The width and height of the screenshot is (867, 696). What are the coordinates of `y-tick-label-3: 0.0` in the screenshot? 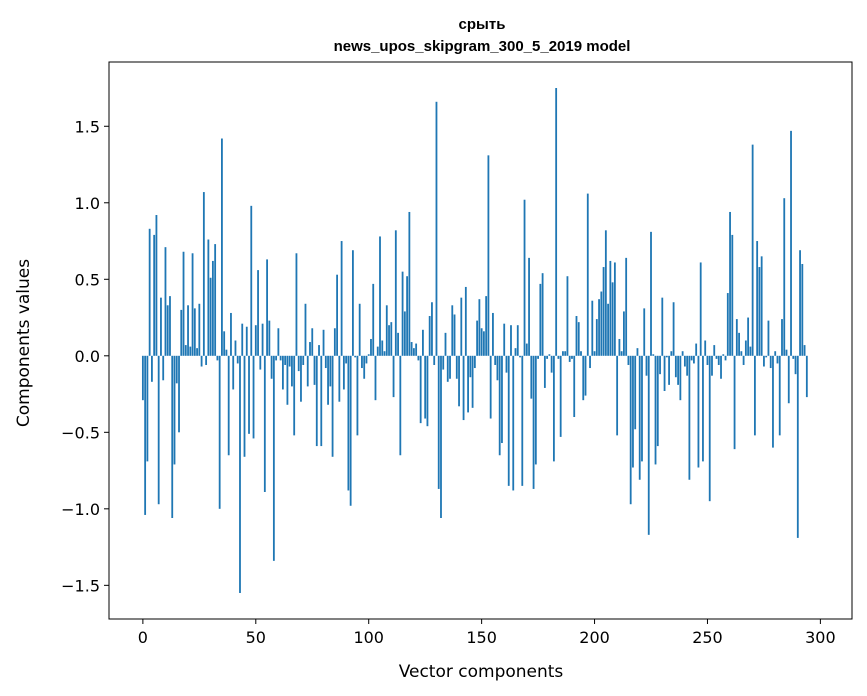 It's located at (87, 356).